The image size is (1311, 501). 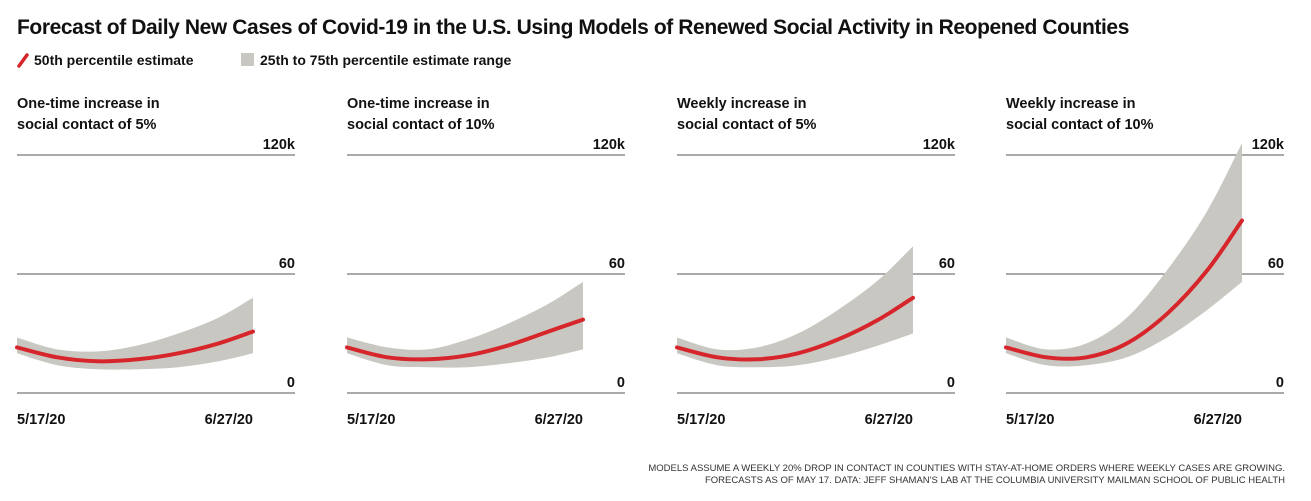 I want to click on legend-label: 50th percentile estimate, so click(x=114, y=60).